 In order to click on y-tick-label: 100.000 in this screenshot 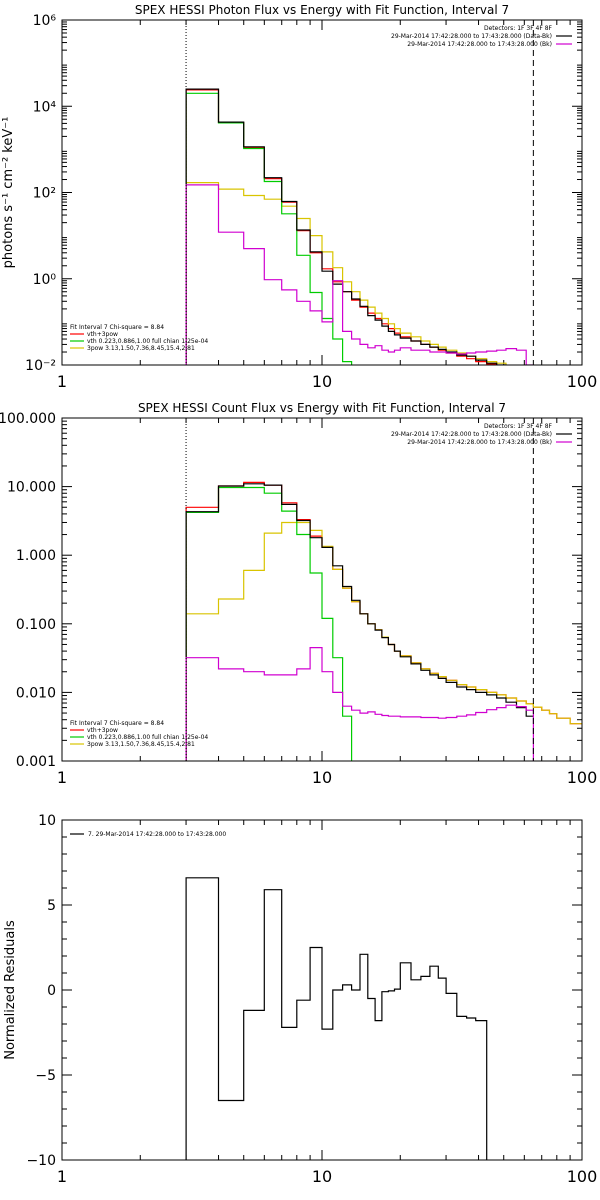, I will do `click(28, 419)`.